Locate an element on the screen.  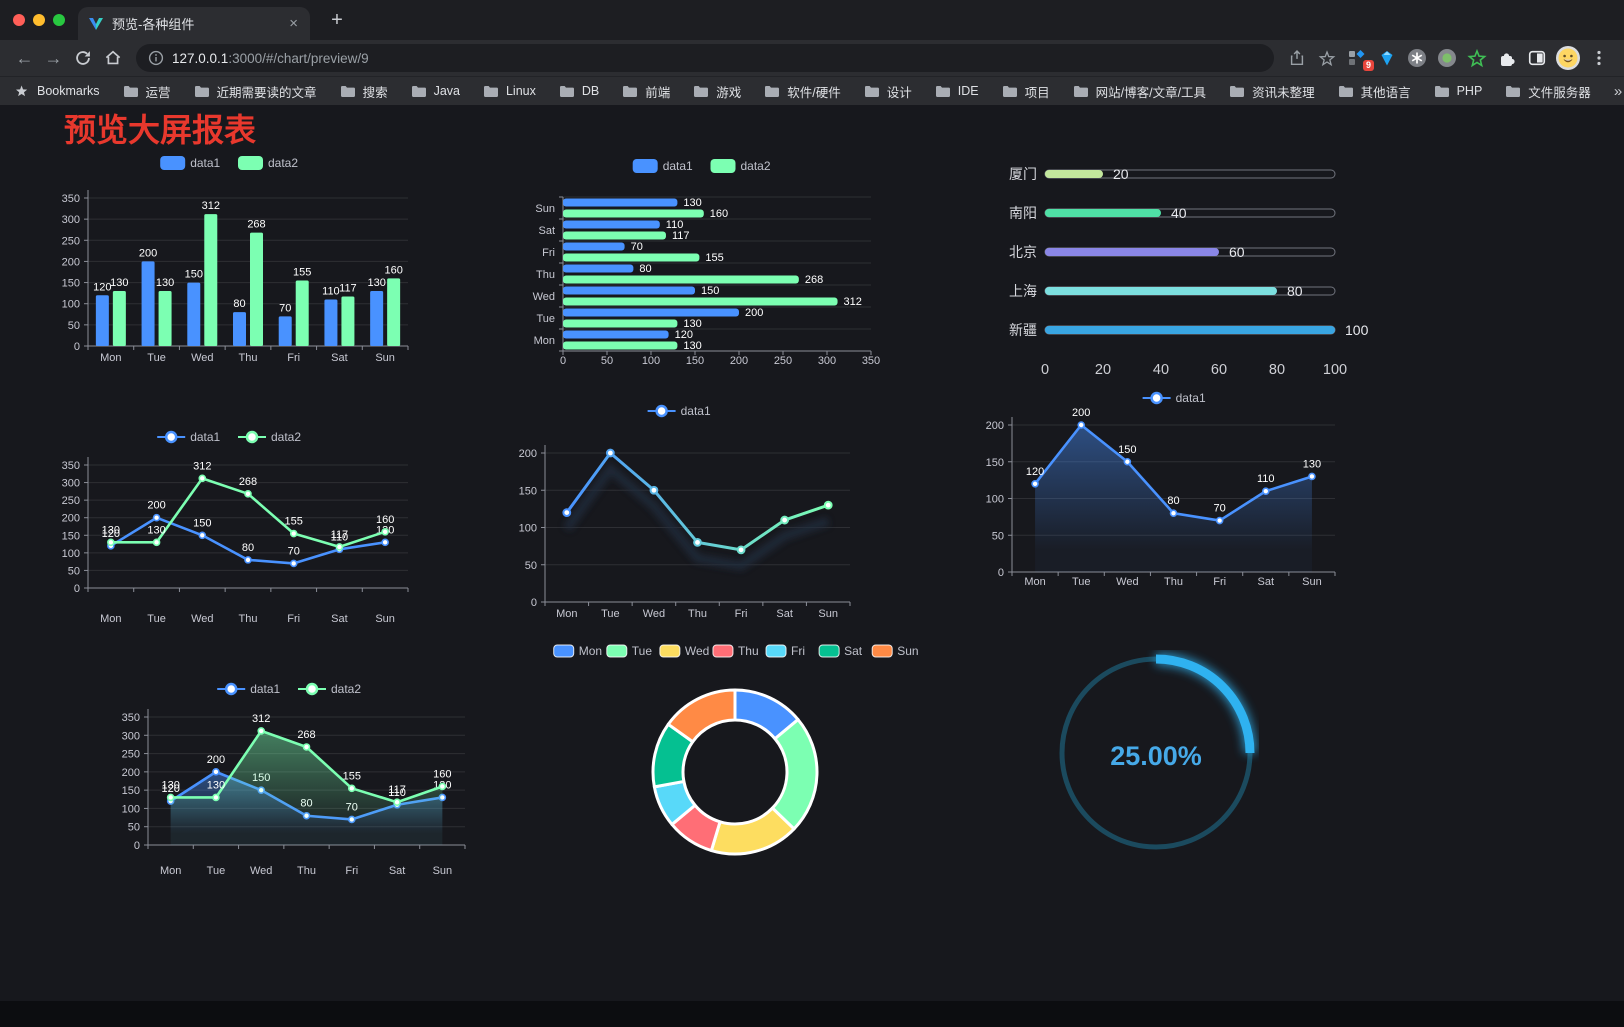
svg-text: 117 is located at coordinates (340, 535).